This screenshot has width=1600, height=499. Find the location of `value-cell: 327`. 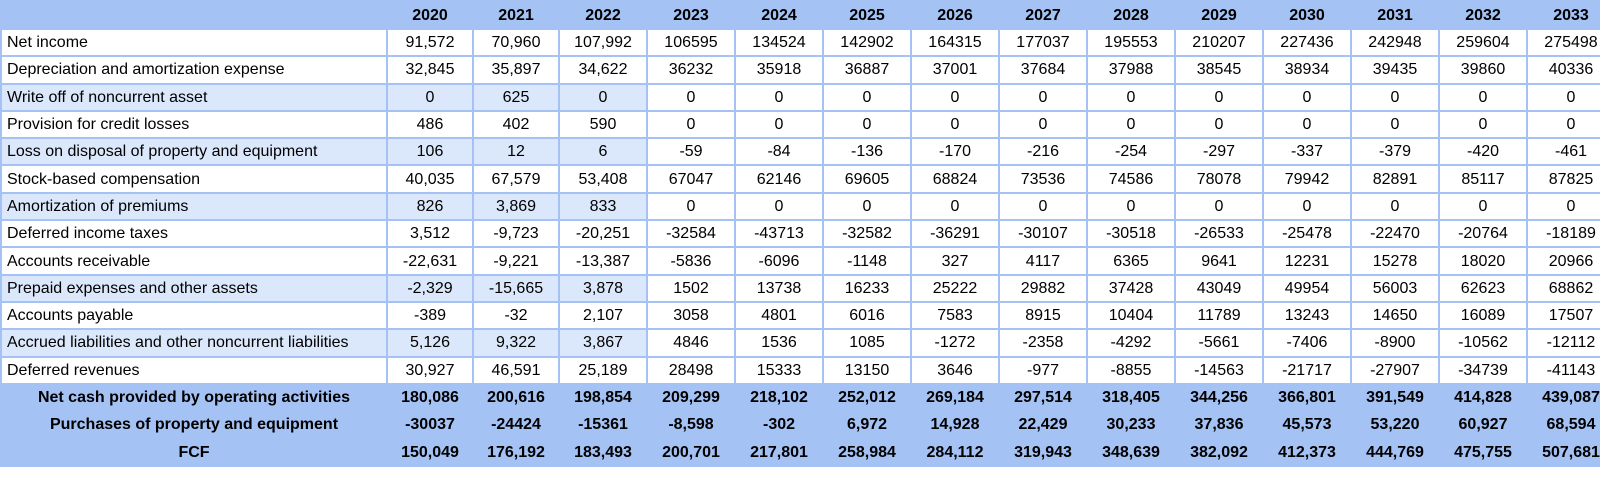

value-cell: 327 is located at coordinates (955, 261).